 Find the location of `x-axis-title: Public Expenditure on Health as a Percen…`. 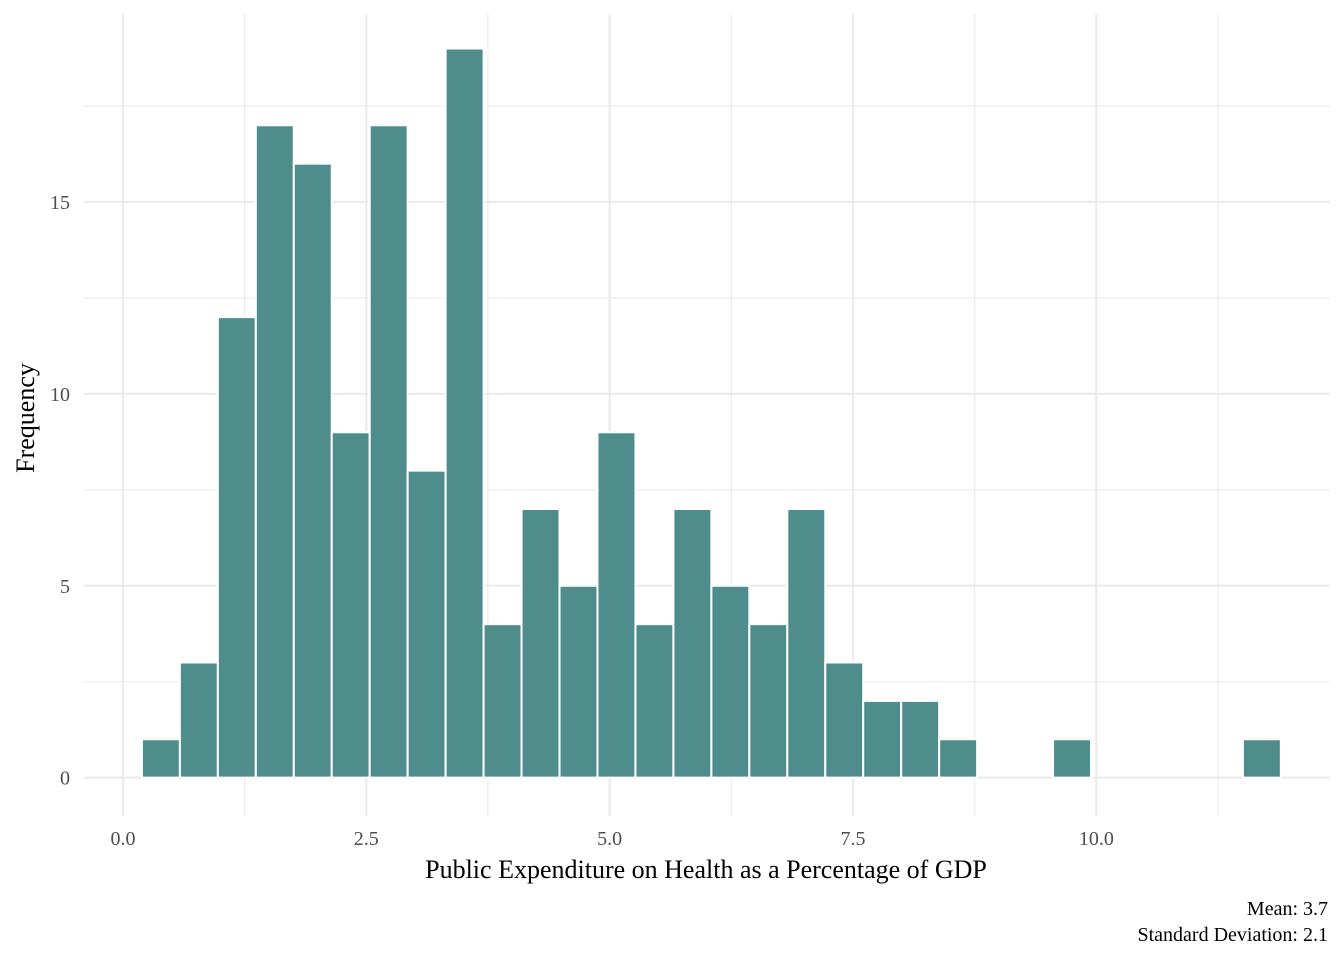

x-axis-title: Public Expenditure on Health as a Percen… is located at coordinates (706, 869).